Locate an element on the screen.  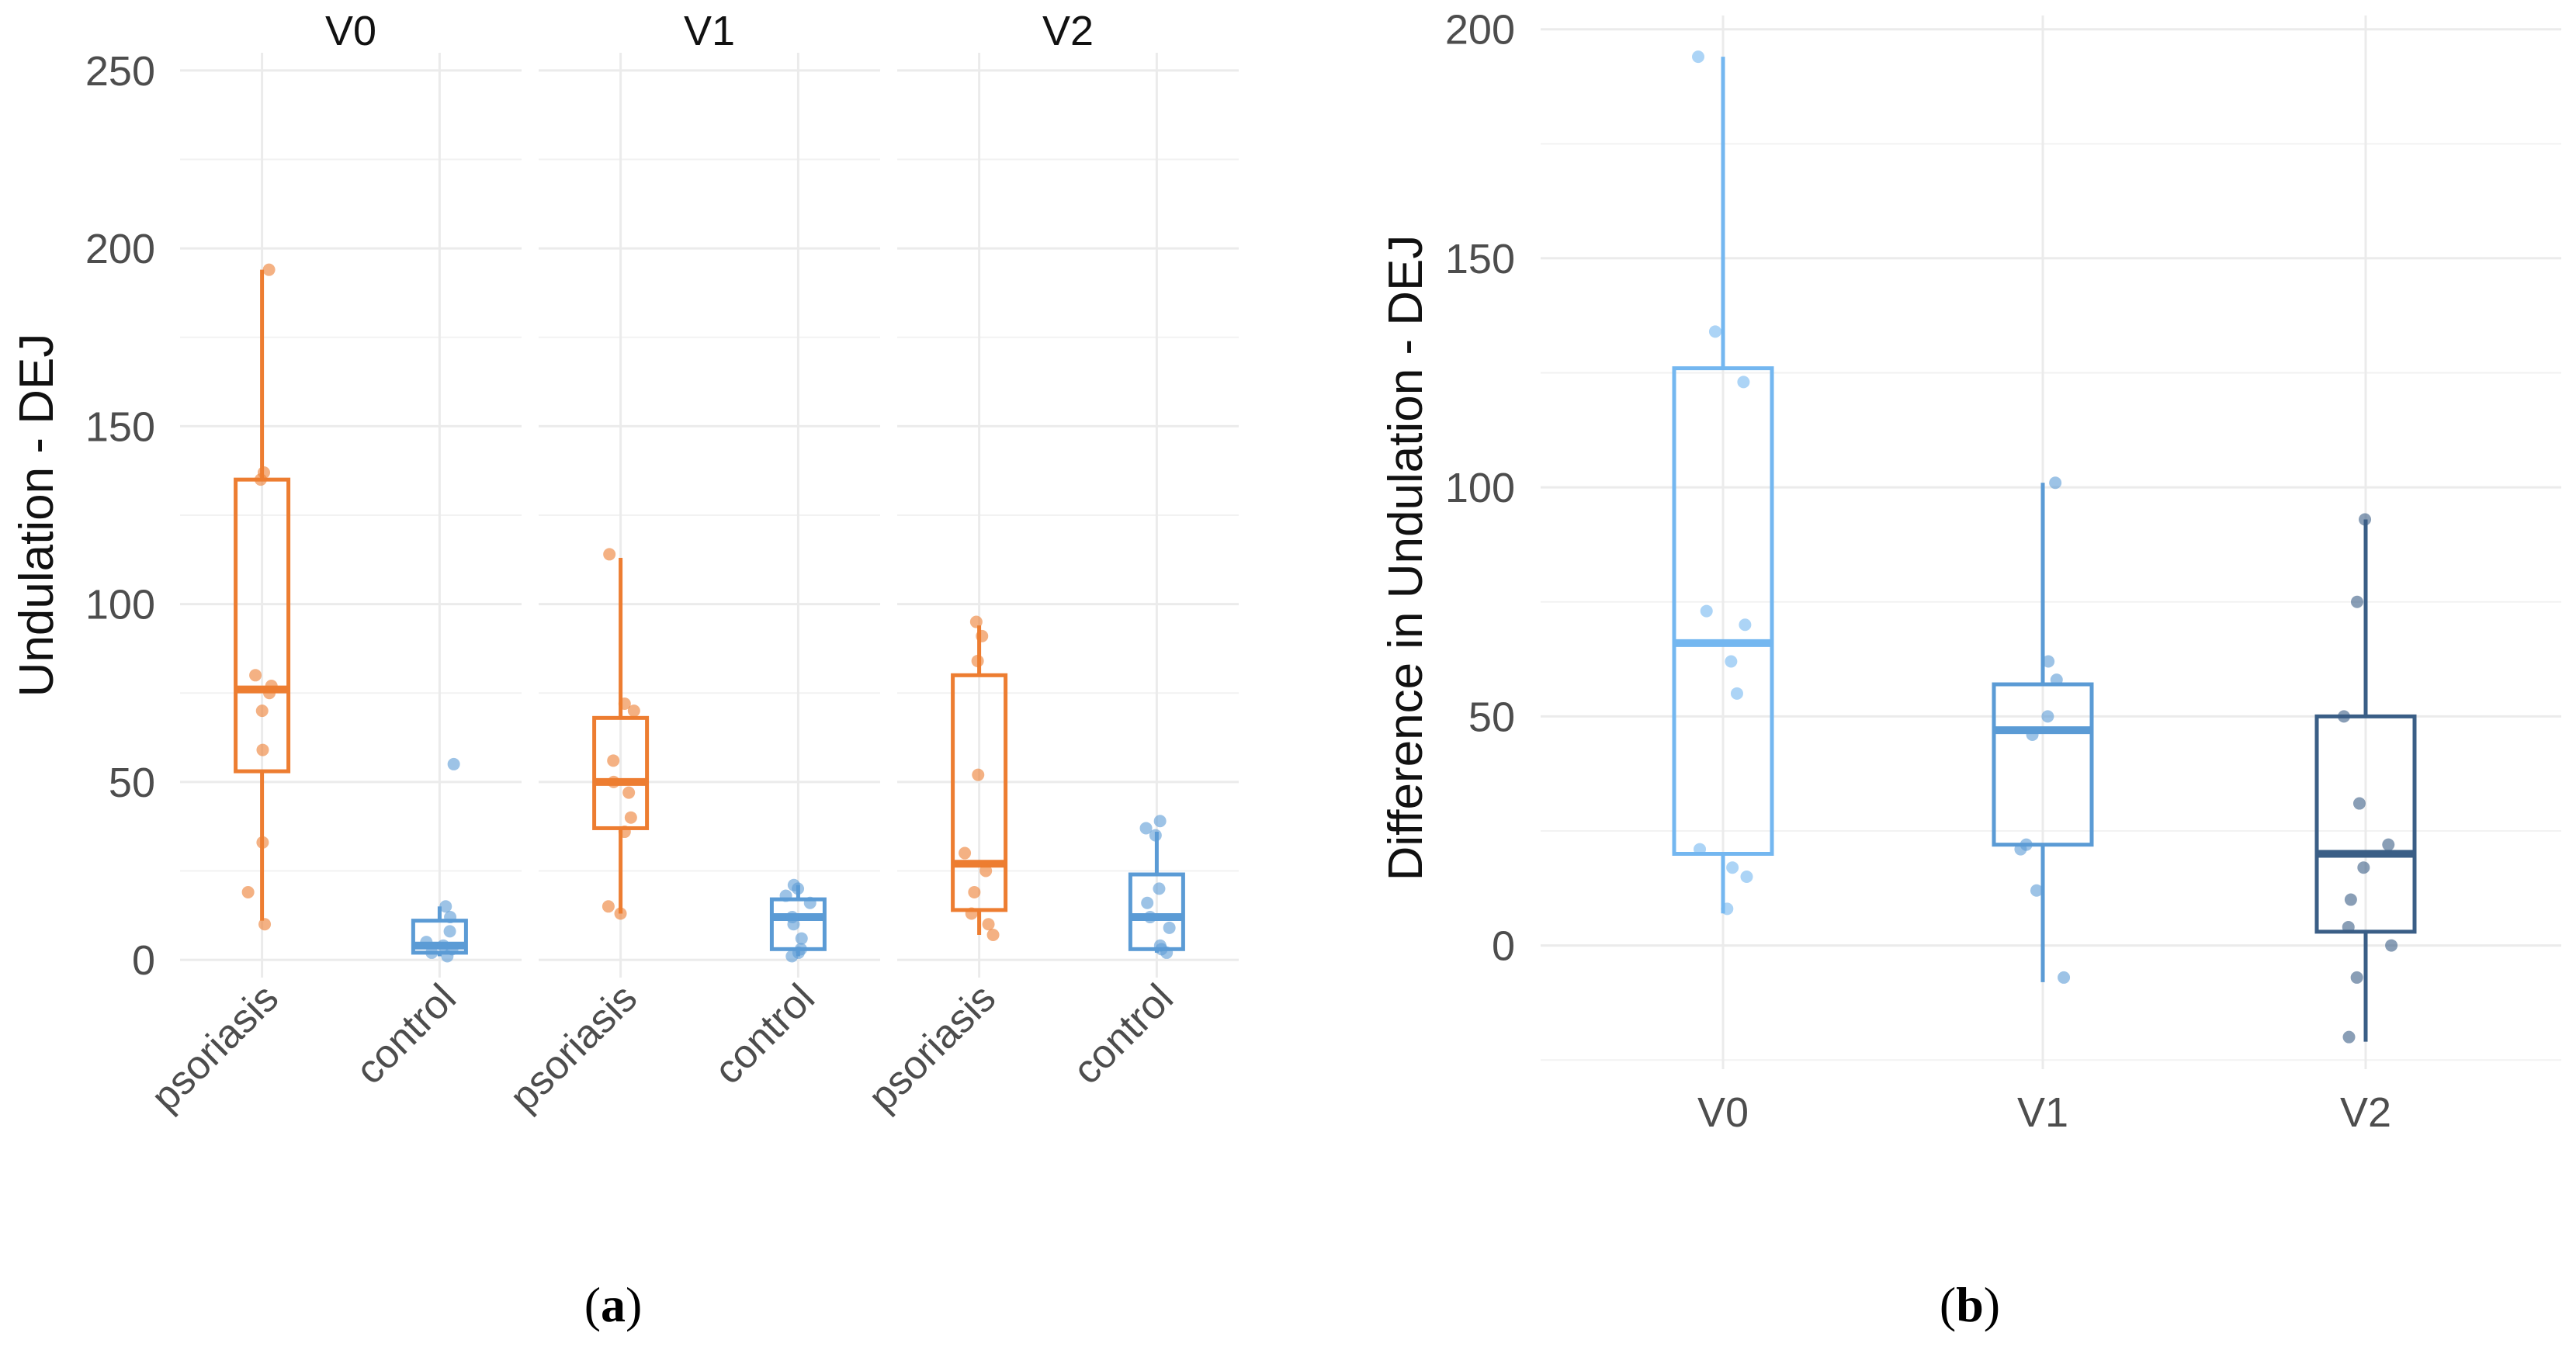
panel-a-ytick-label: 200 is located at coordinates (120, 249).